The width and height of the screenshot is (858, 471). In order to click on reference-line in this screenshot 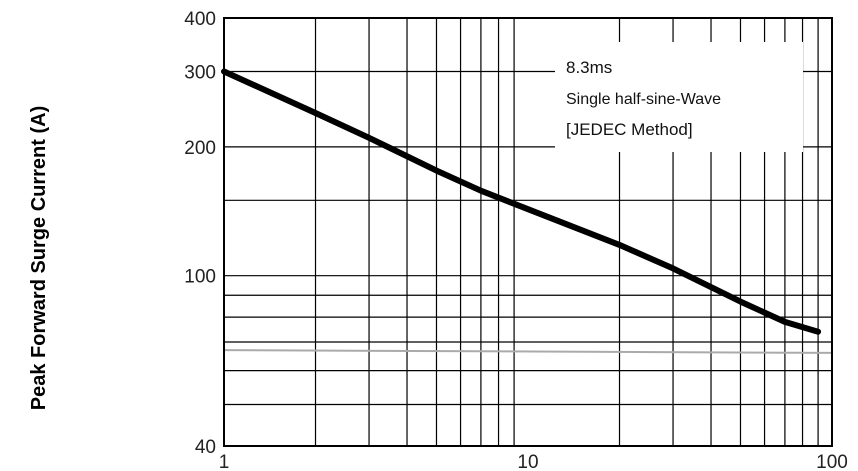, I will do `click(528, 351)`.